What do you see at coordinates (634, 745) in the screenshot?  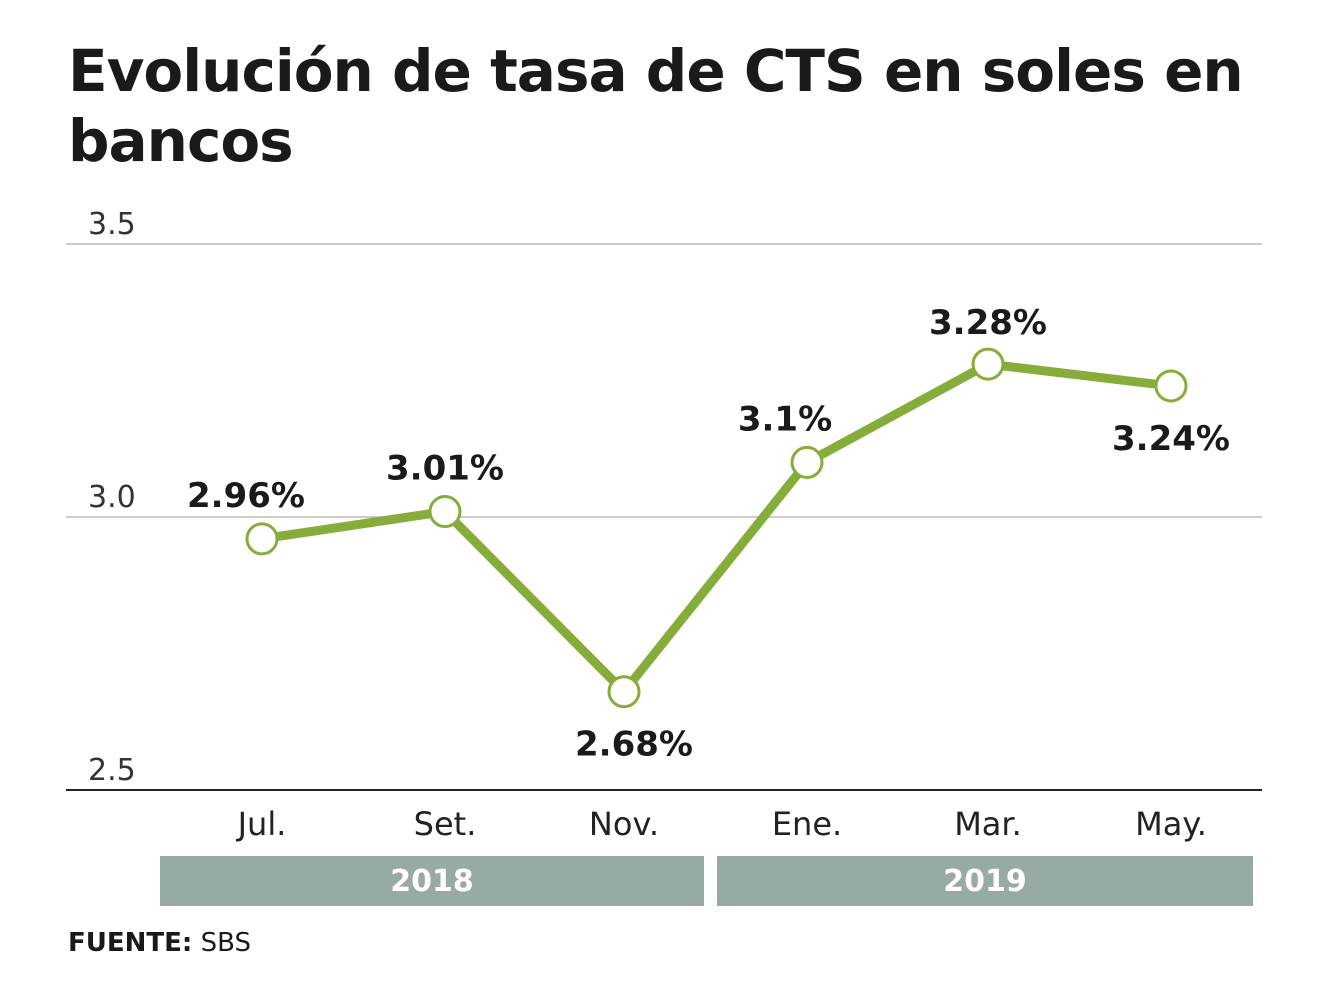 I see `data-label: 2.68%` at bounding box center [634, 745].